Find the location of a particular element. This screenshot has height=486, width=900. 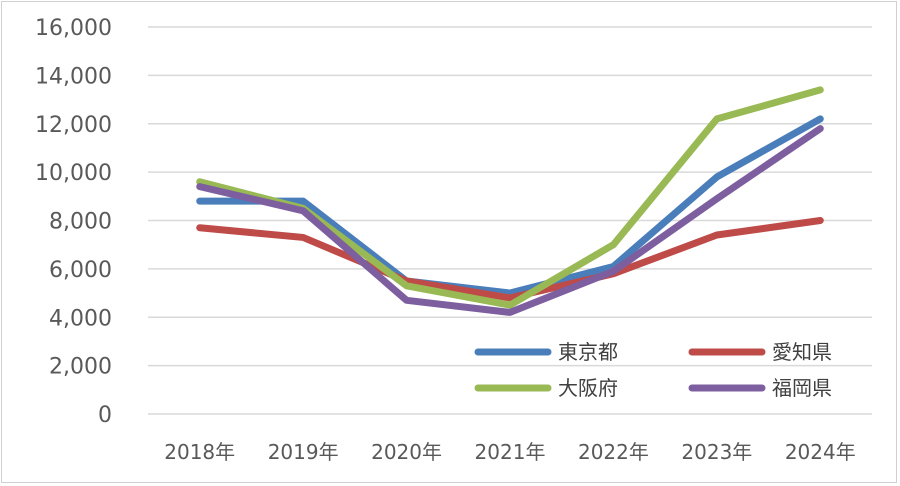

y-tick-label: 12,000 is located at coordinates (73, 125).